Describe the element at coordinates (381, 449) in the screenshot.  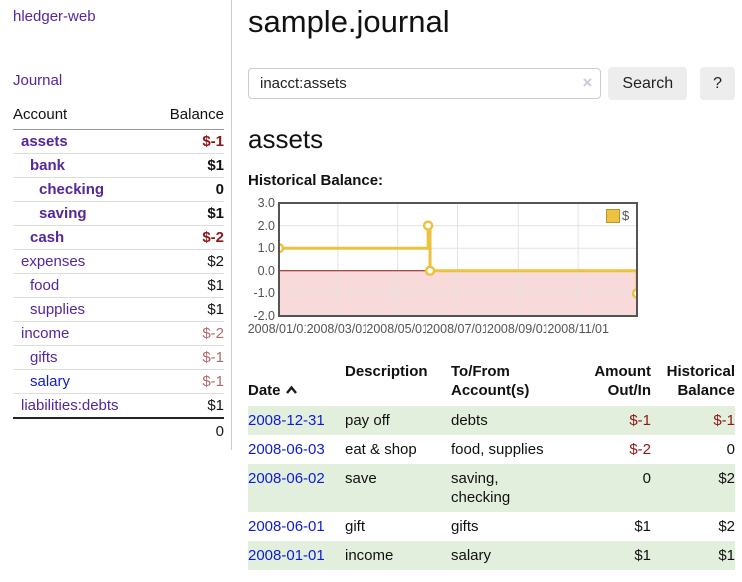
I see `transaction-description: eat & shop` at that location.